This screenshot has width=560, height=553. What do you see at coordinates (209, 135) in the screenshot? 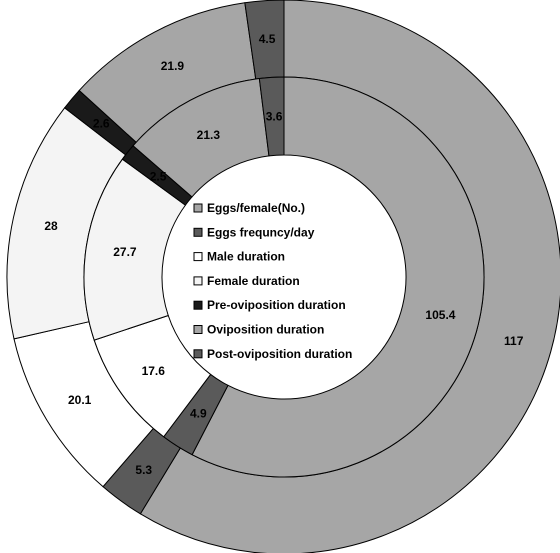
I see `inner-label-oviposition-duration: 21.3` at bounding box center [209, 135].